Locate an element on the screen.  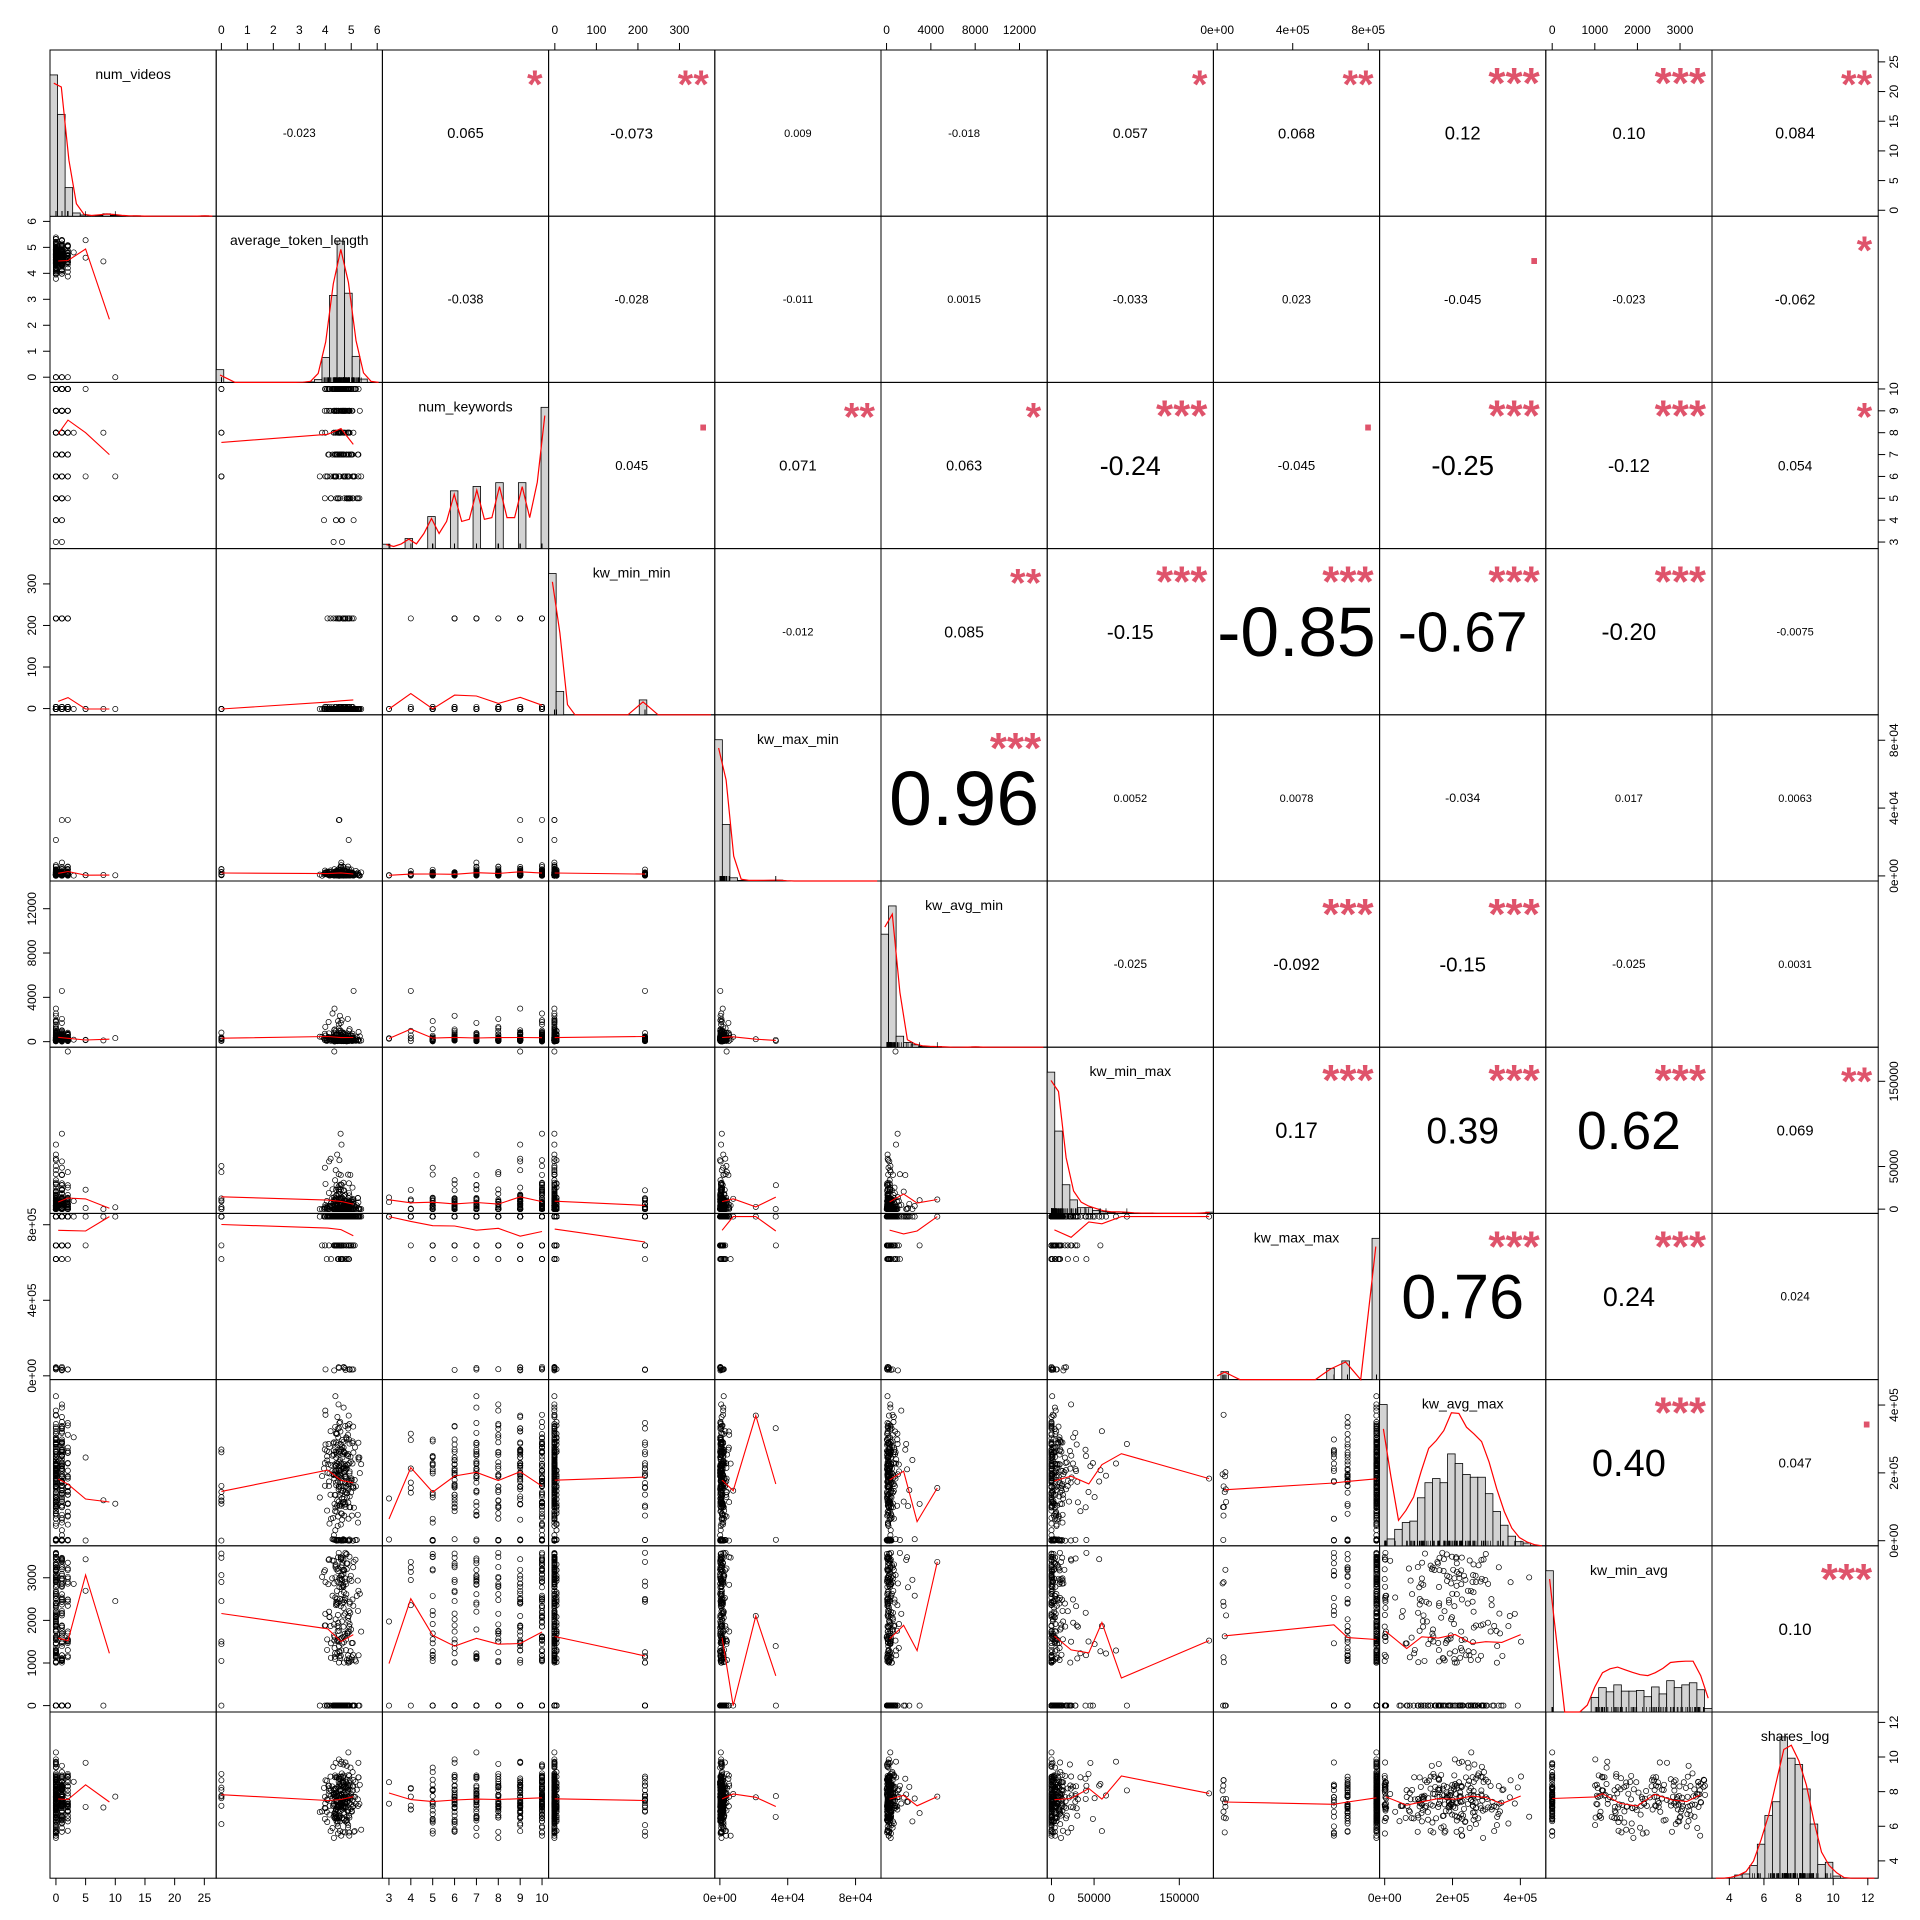
diagonal-panel-0: num_videos is located at coordinates (131, 141).